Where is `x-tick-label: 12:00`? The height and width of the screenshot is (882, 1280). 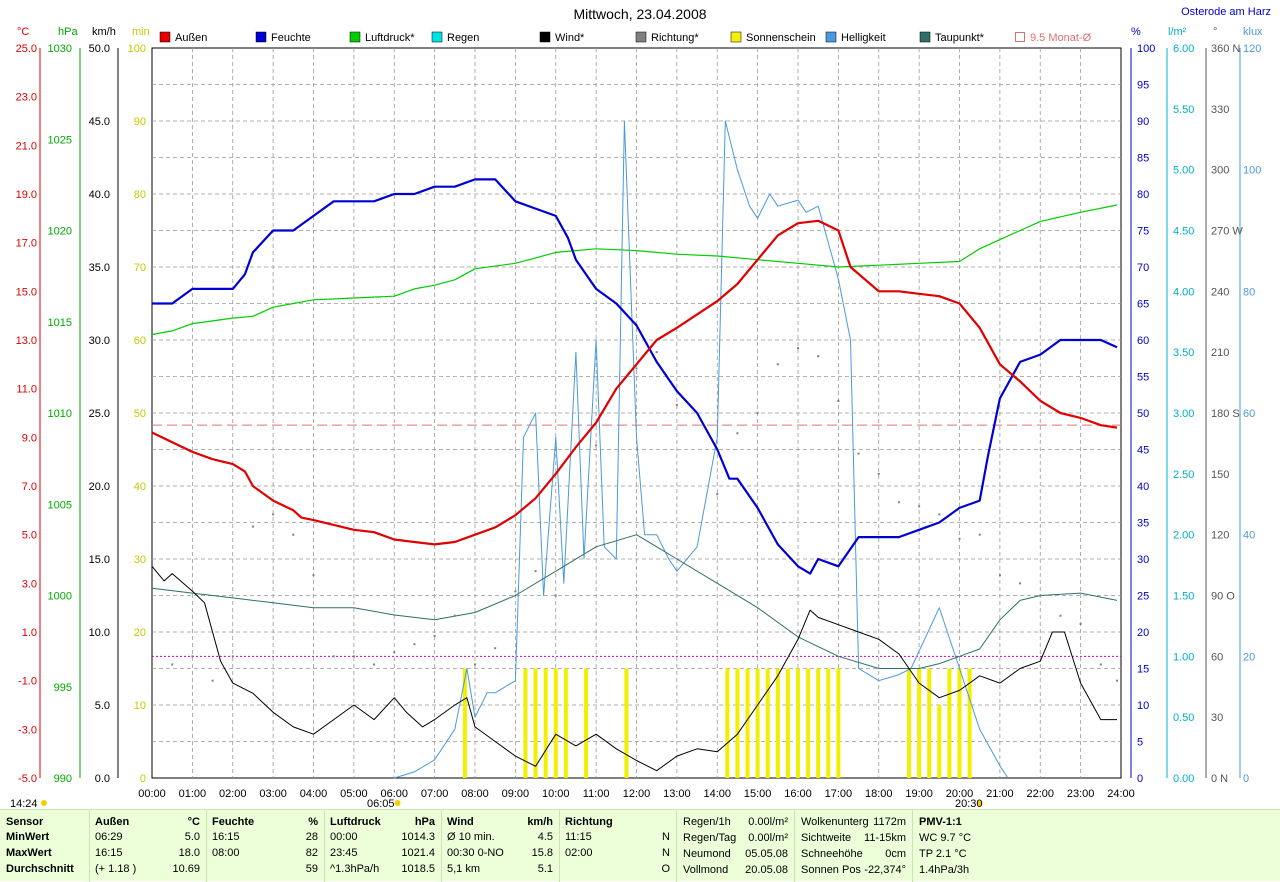
x-tick-label: 12:00 is located at coordinates (637, 794).